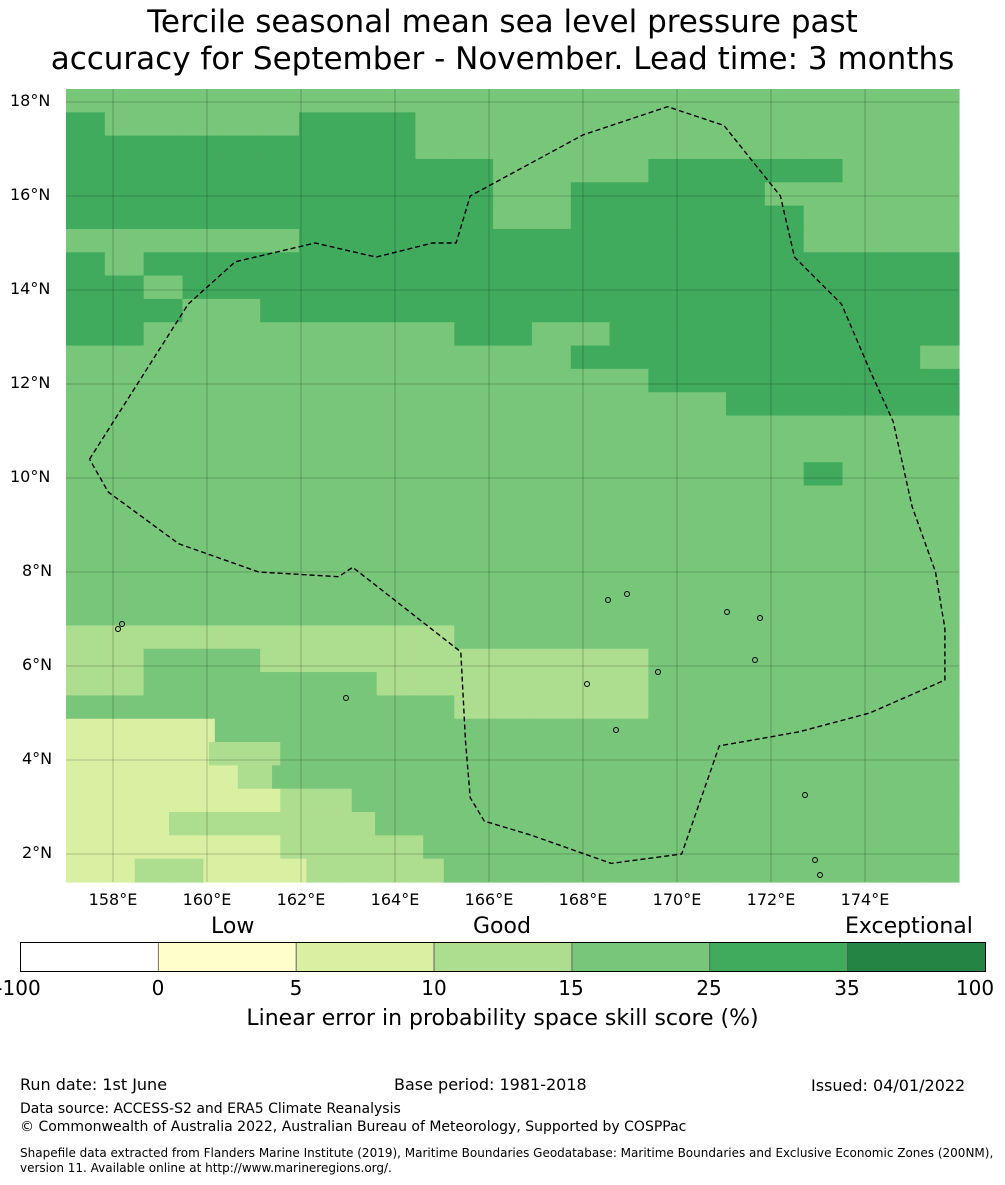 The image size is (1005, 1185). Describe the element at coordinates (37, 664) in the screenshot. I see `lat-label-6n: 6°N` at that location.